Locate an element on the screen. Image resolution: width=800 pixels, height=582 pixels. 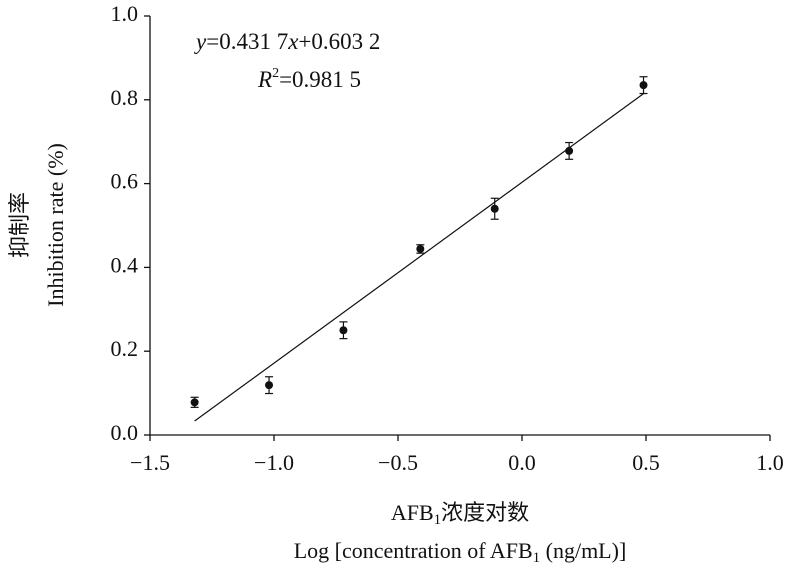
y-axis-label: Inhibition rate (%) is located at coordinates (55, 225).